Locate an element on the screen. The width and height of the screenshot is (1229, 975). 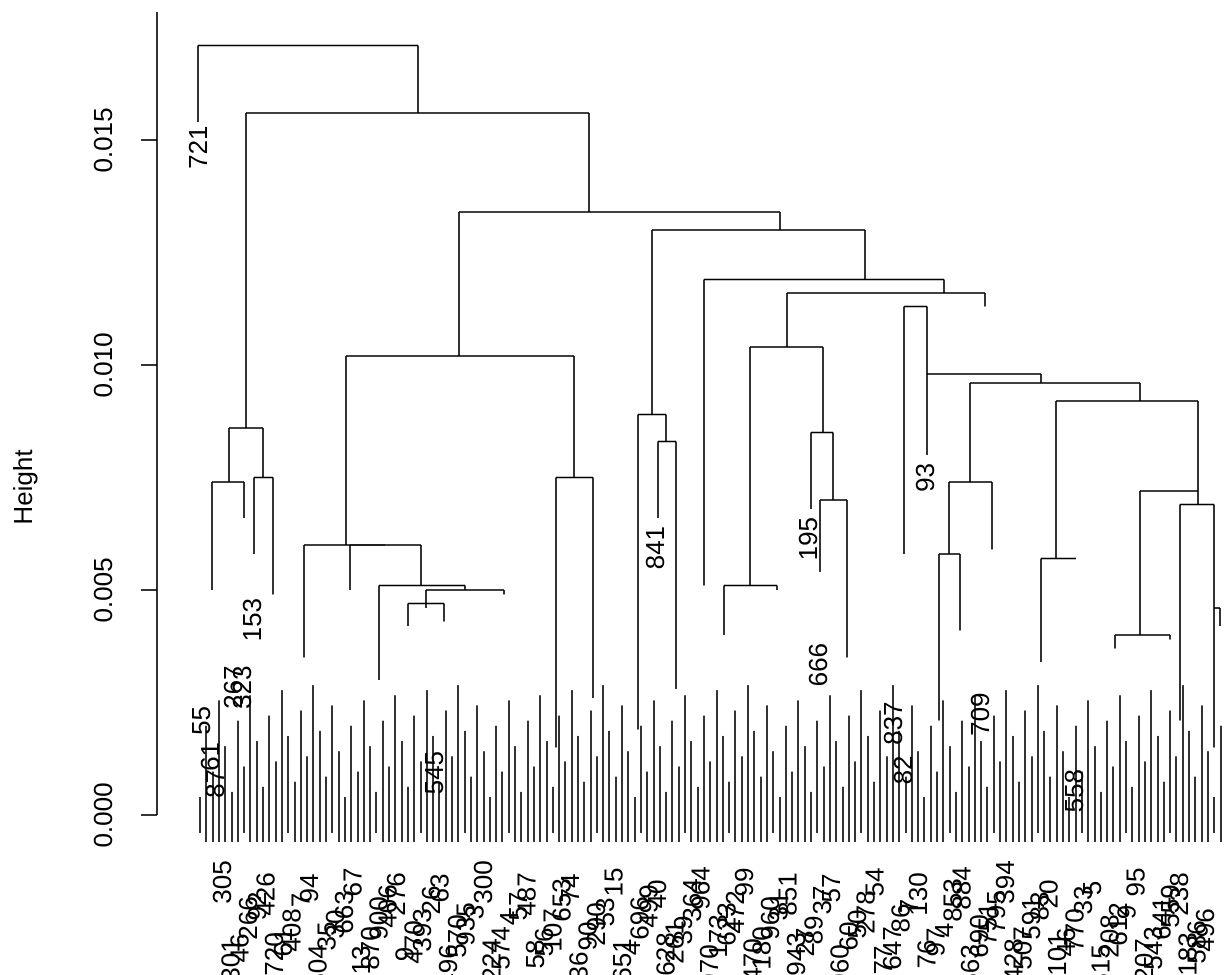
leaf-label: 487 is located at coordinates (526, 893).